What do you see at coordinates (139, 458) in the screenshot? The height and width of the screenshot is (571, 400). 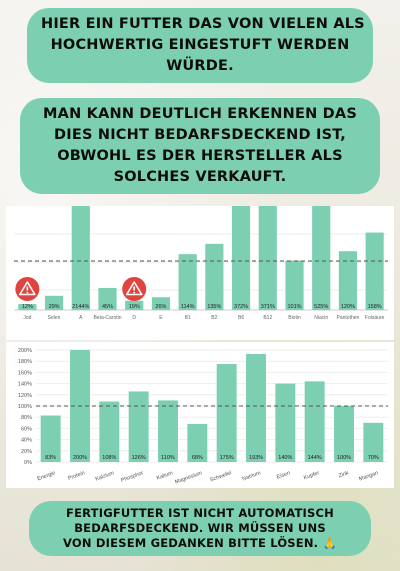 I see `data-label: 126%` at bounding box center [139, 458].